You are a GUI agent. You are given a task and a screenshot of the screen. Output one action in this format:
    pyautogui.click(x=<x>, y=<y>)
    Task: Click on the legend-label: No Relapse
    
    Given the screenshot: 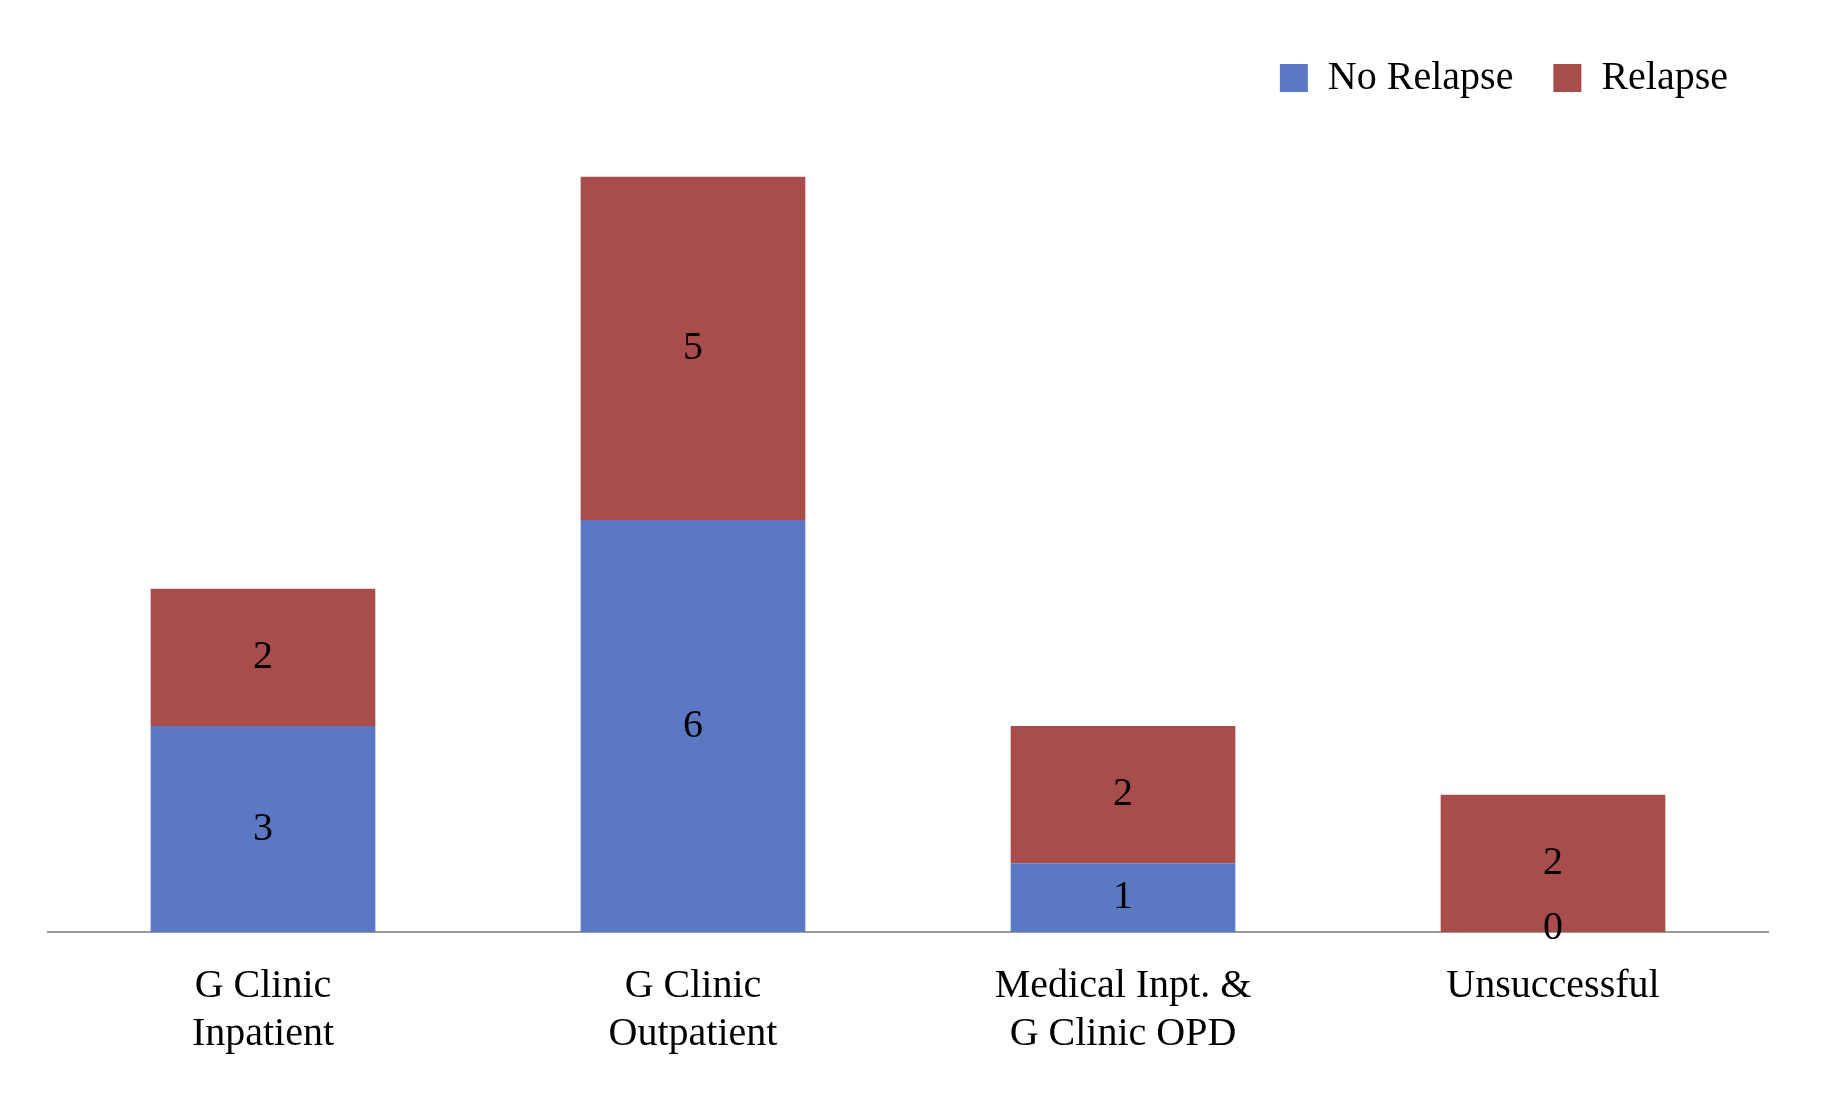 What is the action you would take?
    pyautogui.click(x=1420, y=75)
    